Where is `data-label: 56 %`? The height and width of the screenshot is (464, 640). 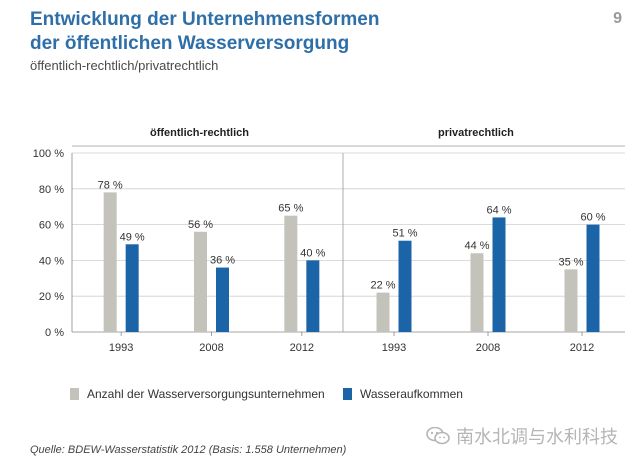 data-label: 56 % is located at coordinates (200, 225).